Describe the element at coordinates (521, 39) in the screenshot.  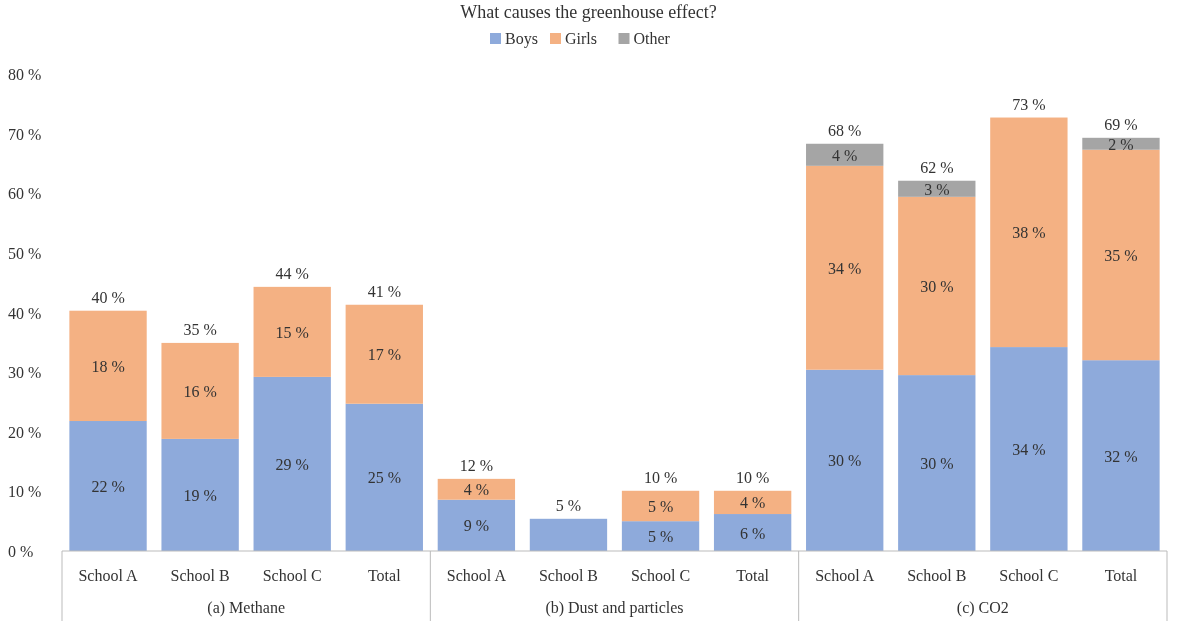
I see `legend-label: Boys` at that location.